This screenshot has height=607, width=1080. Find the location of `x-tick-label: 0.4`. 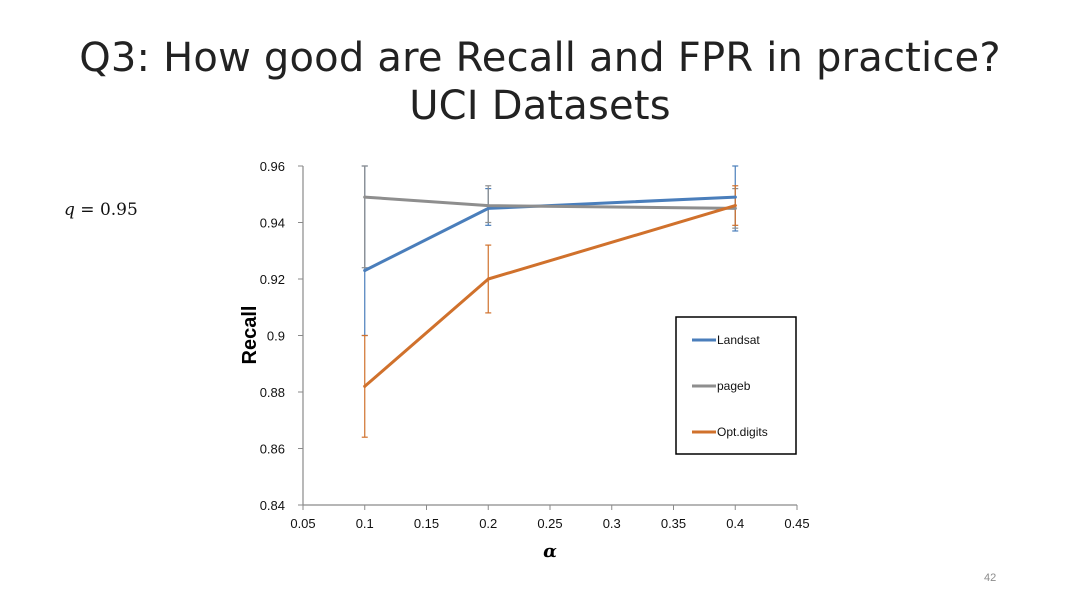

x-tick-label: 0.4 is located at coordinates (735, 523).